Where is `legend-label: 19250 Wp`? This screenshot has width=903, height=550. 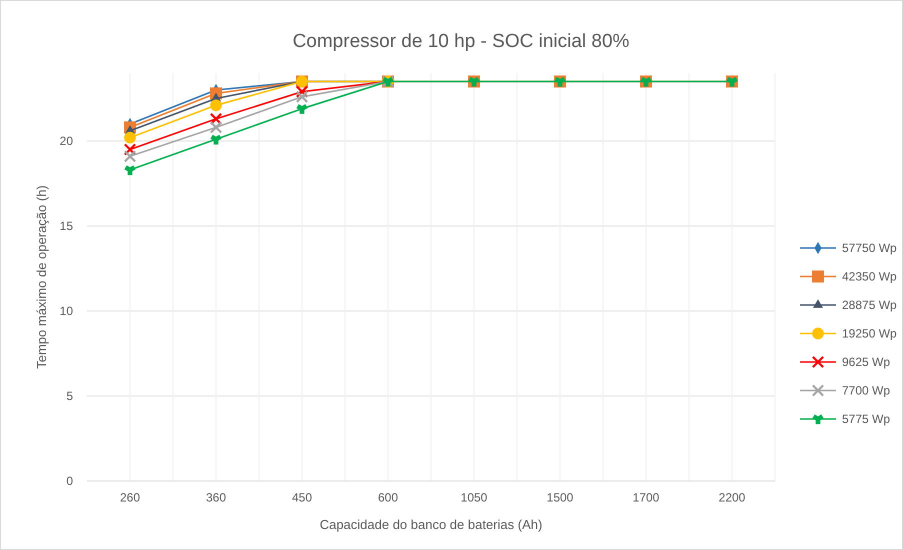
legend-label: 19250 Wp is located at coordinates (870, 333).